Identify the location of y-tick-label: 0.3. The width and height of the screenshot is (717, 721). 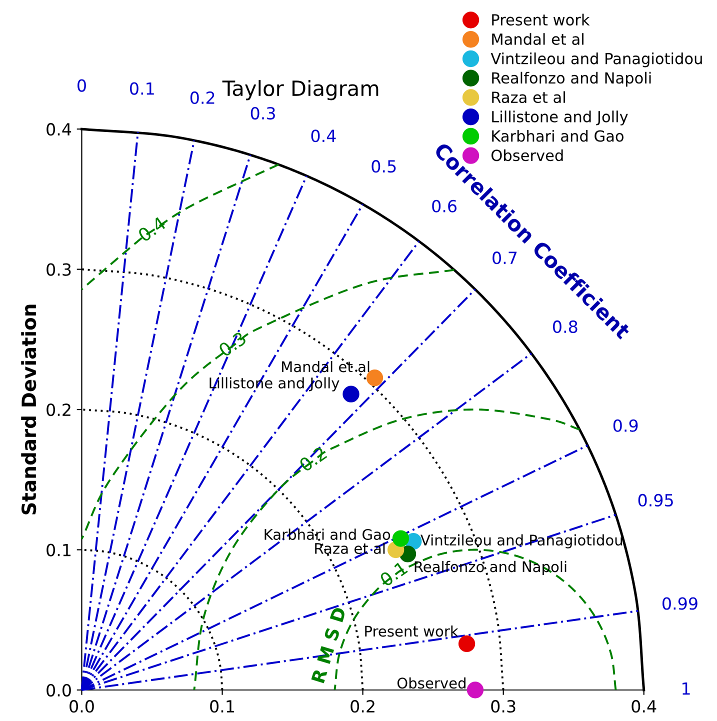
(58, 269).